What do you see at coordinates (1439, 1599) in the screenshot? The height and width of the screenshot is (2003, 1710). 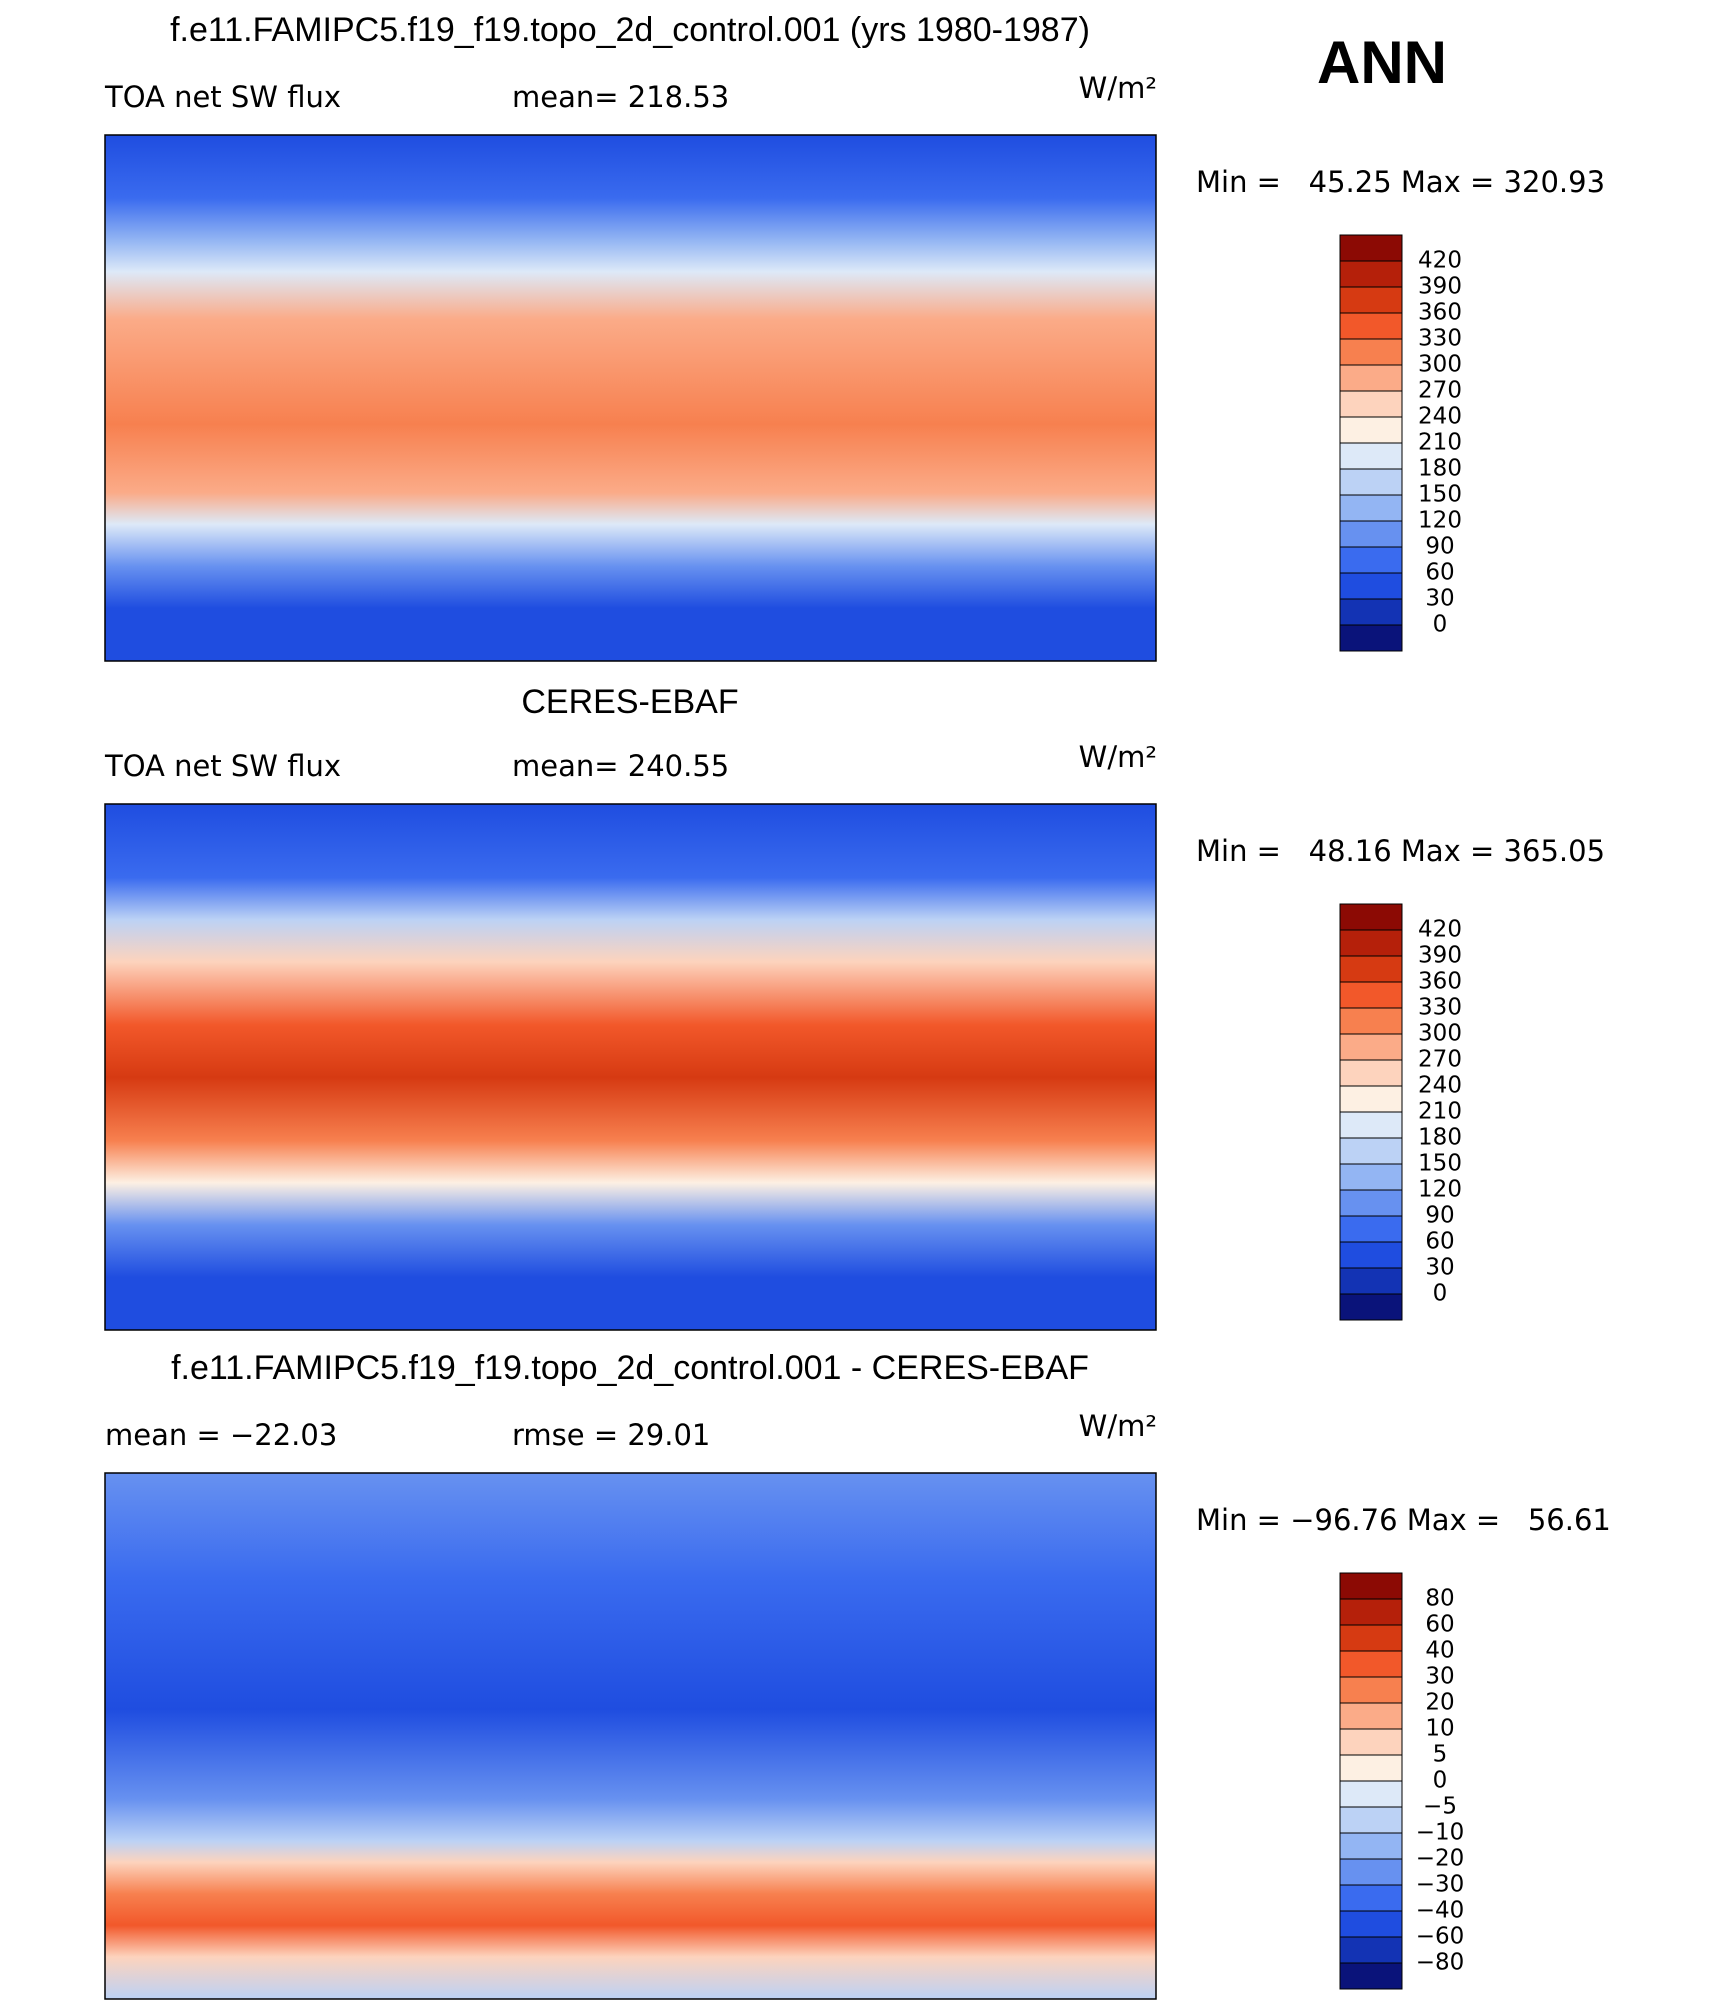 I see `colorbar-label: 80` at bounding box center [1439, 1599].